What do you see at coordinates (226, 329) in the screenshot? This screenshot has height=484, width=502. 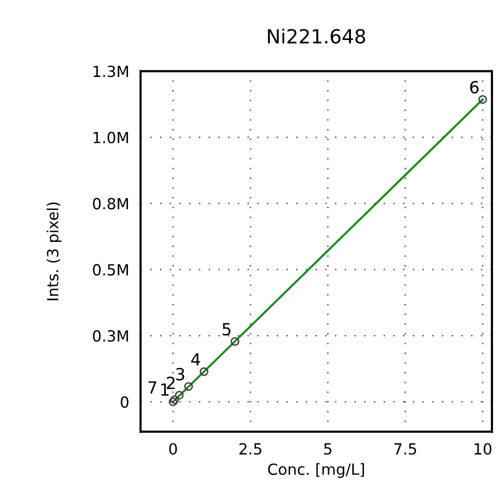 I see `annotation: 5` at bounding box center [226, 329].